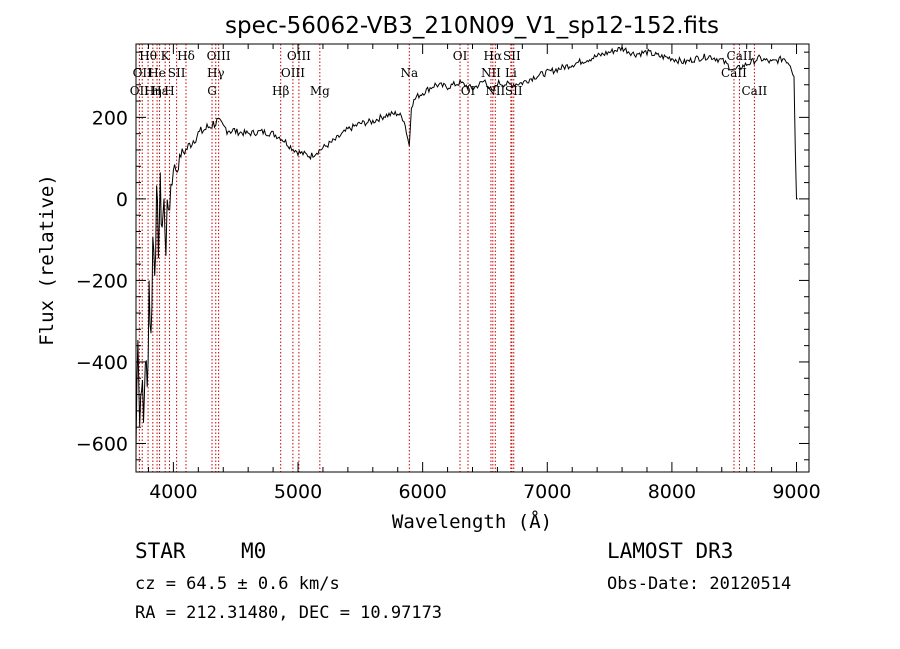  Describe the element at coordinates (511, 73) in the screenshot. I see `spectral-line-label: Li` at that location.